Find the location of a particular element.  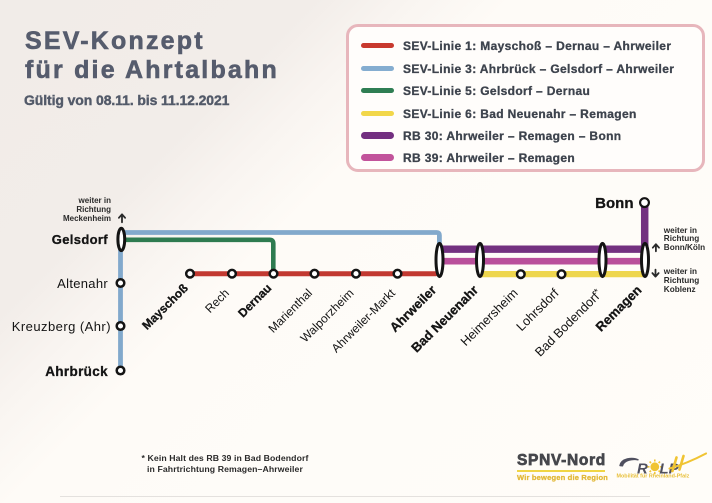

svg-text: Mobilität für Rheinland-Pfalz is located at coordinates (653, 477).